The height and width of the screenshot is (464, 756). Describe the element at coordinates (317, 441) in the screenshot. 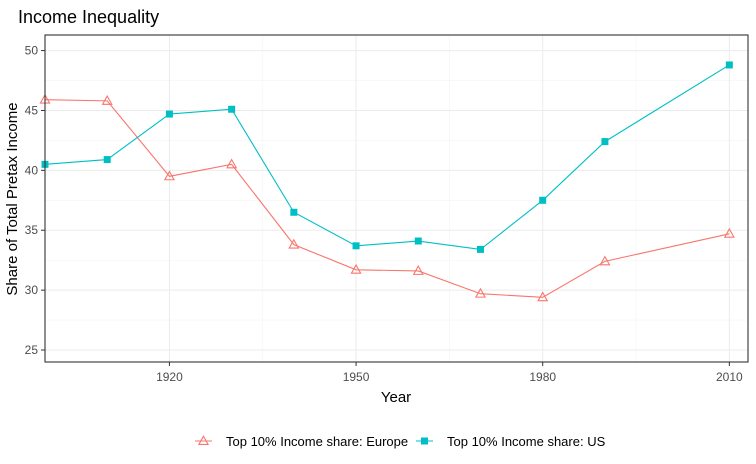

I see `legend-label: Top 10% Income share: Europe` at that location.